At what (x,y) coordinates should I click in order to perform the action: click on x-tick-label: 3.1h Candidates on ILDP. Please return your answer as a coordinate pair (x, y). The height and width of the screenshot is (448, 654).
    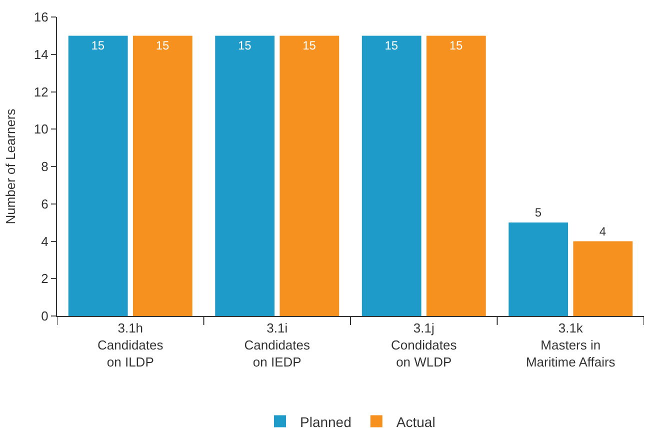
    Looking at the image, I should click on (130, 345).